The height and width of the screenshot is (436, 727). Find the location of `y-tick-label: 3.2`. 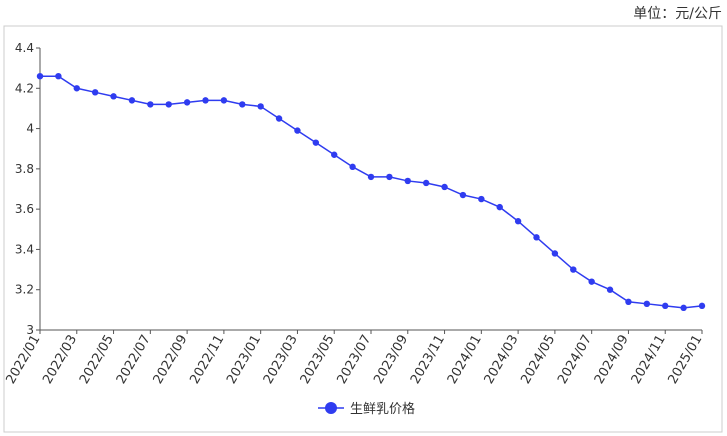

y-tick-label: 3.2 is located at coordinates (24, 290).